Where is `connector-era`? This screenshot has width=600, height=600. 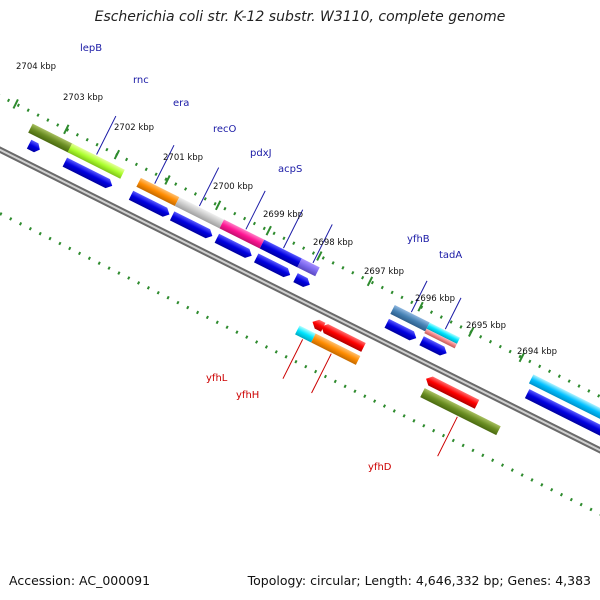
connector-era is located at coordinates (209, 187).